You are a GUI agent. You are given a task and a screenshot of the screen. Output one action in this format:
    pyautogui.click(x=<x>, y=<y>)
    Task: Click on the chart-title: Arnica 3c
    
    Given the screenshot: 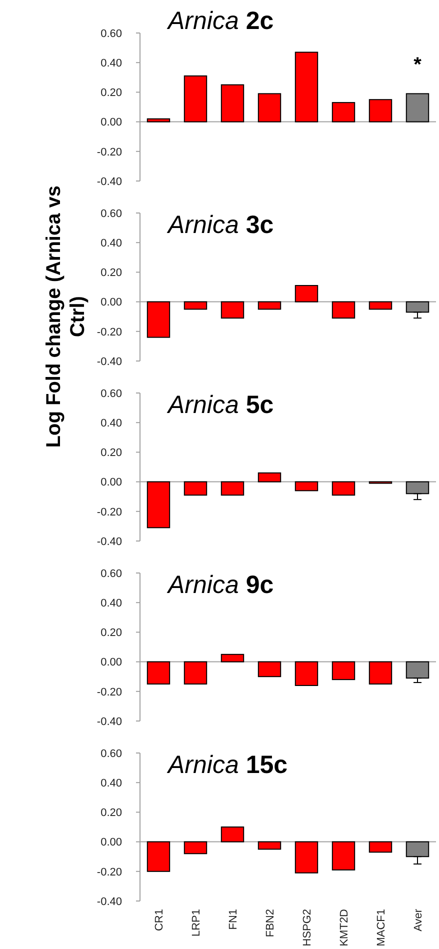 What is the action you would take?
    pyautogui.click(x=220, y=225)
    